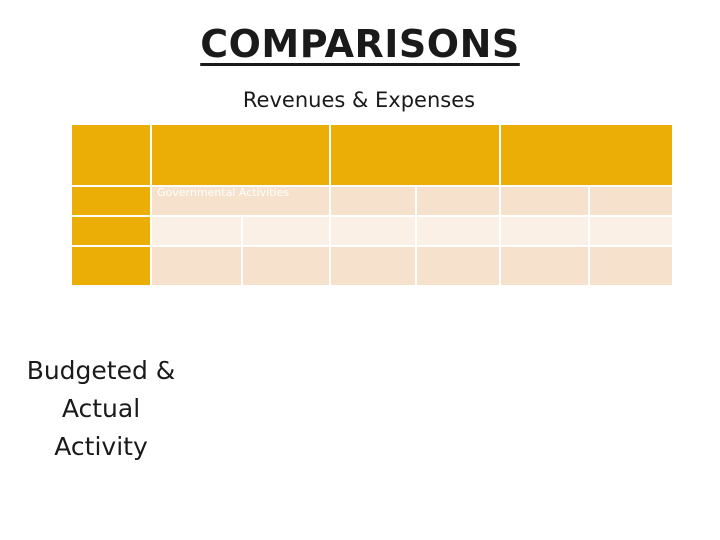  What do you see at coordinates (240, 201) in the screenshot?
I see `governmental-activities-label: Governmental Activities` at bounding box center [240, 201].